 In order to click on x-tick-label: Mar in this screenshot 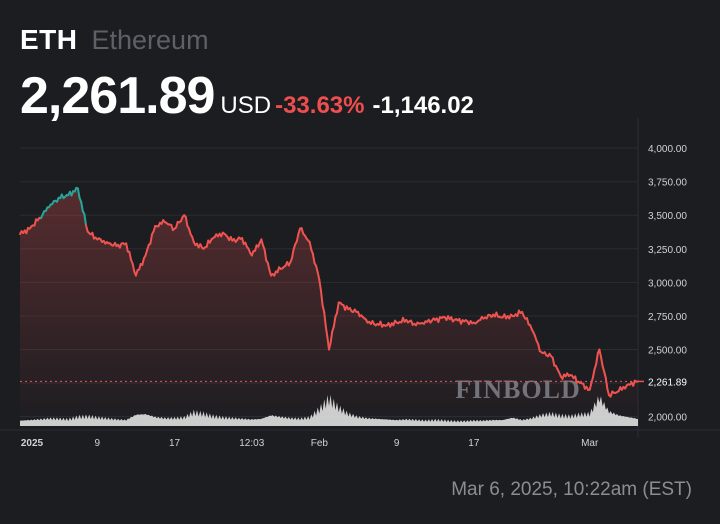, I will do `click(590, 443)`.